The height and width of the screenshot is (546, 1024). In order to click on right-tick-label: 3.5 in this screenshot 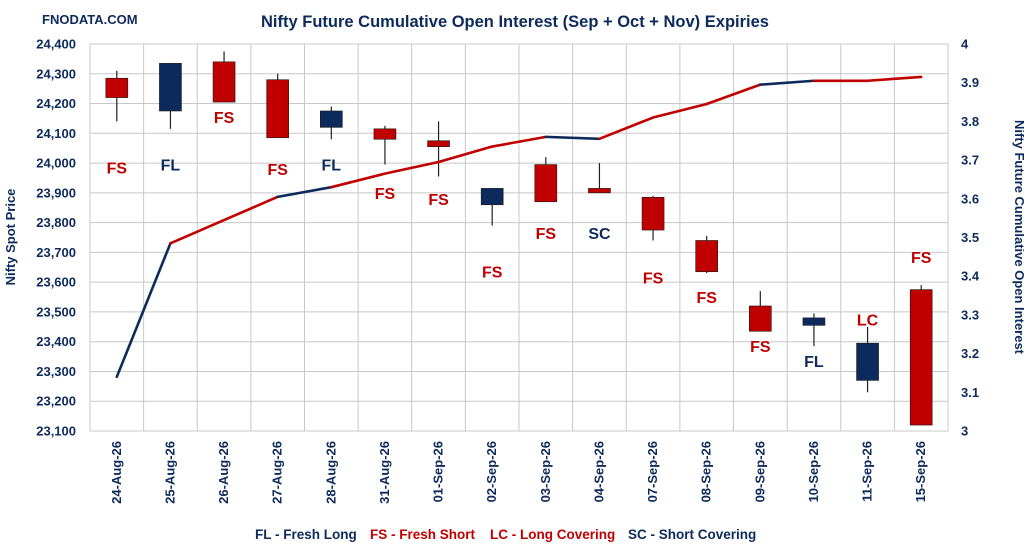, I will do `click(970, 237)`.